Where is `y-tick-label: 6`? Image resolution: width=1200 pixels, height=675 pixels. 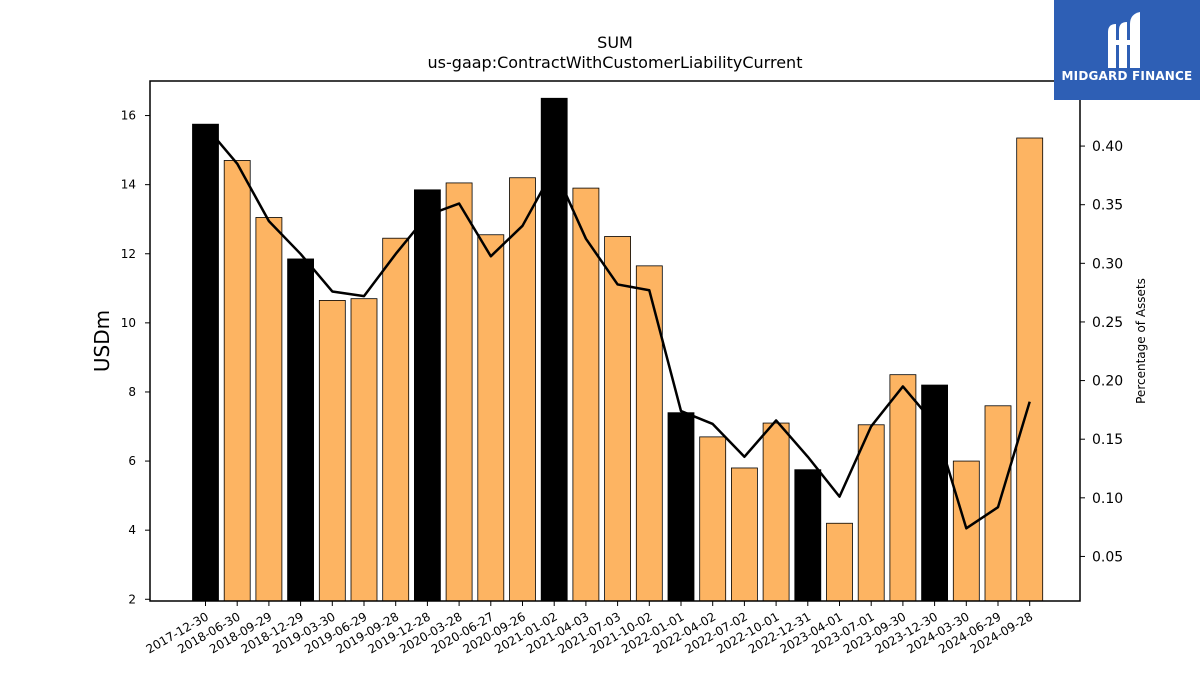 y-tick-label: 6 is located at coordinates (132, 461).